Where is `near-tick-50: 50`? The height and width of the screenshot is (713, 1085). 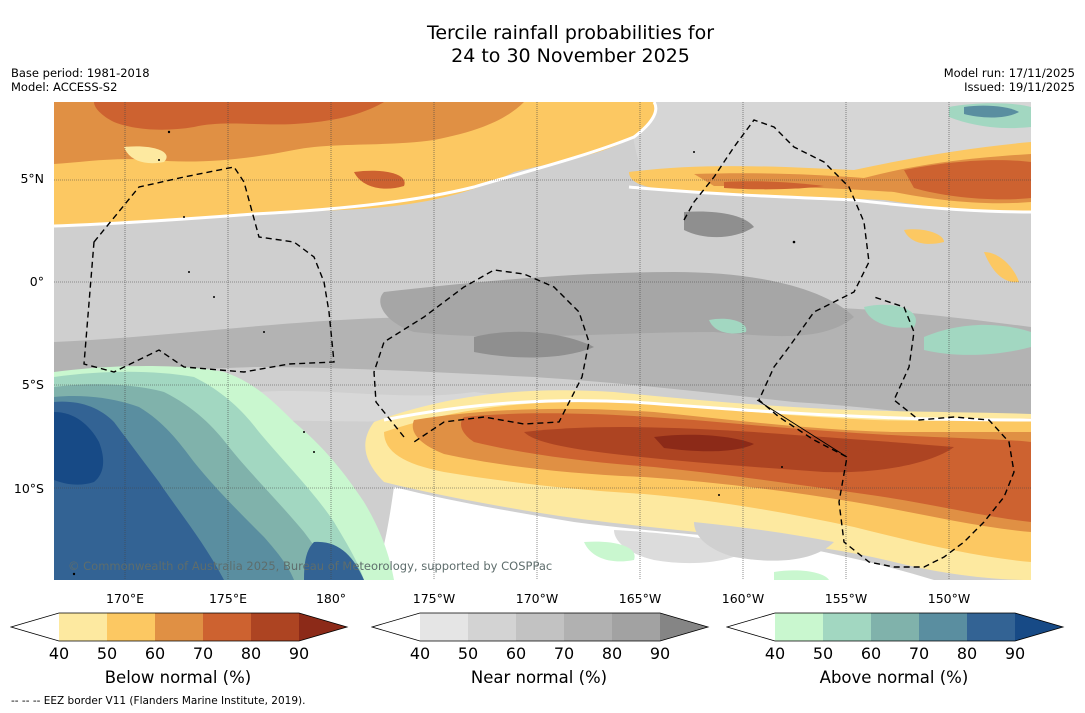 near-tick-50: 50 is located at coordinates (468, 653).